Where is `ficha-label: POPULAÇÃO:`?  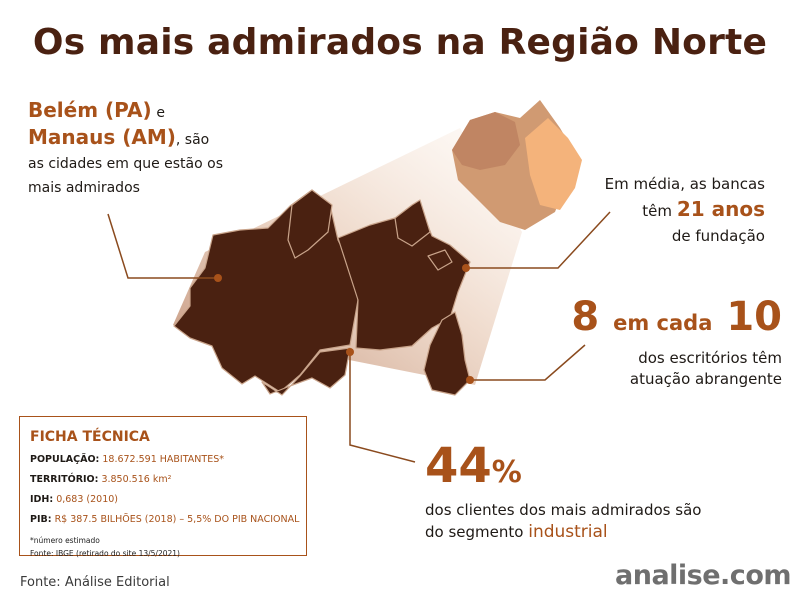
ficha-label: POPULAÇÃO: is located at coordinates (65, 459).